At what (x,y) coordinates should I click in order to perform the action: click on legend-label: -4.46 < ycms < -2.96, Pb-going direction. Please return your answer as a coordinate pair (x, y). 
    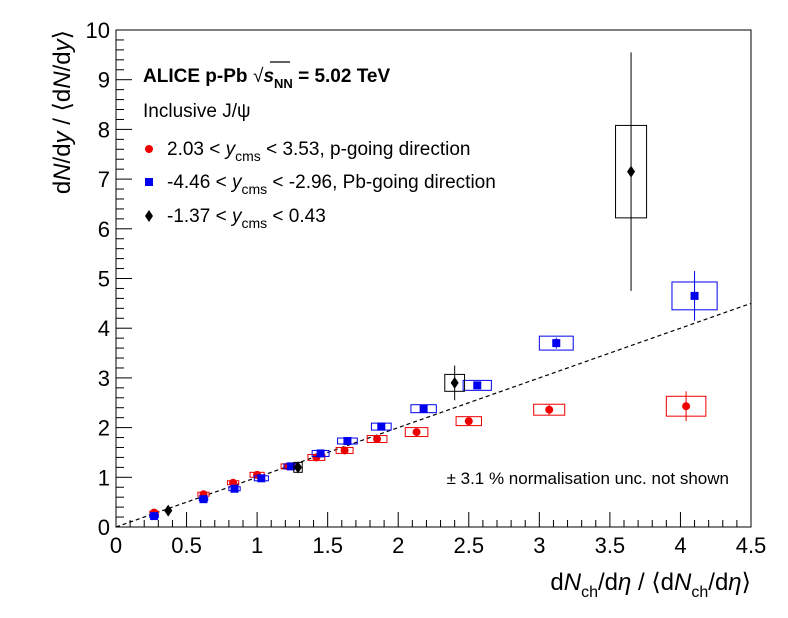
    Looking at the image, I should click on (331, 184).